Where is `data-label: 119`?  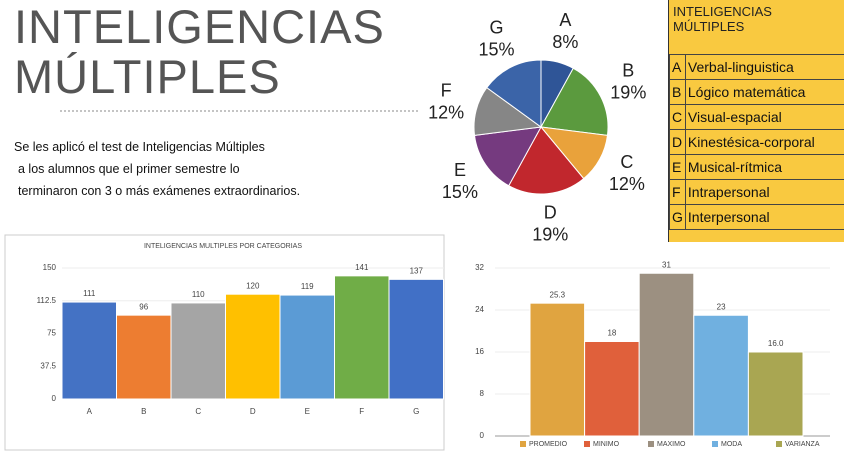 data-label: 119 is located at coordinates (307, 286).